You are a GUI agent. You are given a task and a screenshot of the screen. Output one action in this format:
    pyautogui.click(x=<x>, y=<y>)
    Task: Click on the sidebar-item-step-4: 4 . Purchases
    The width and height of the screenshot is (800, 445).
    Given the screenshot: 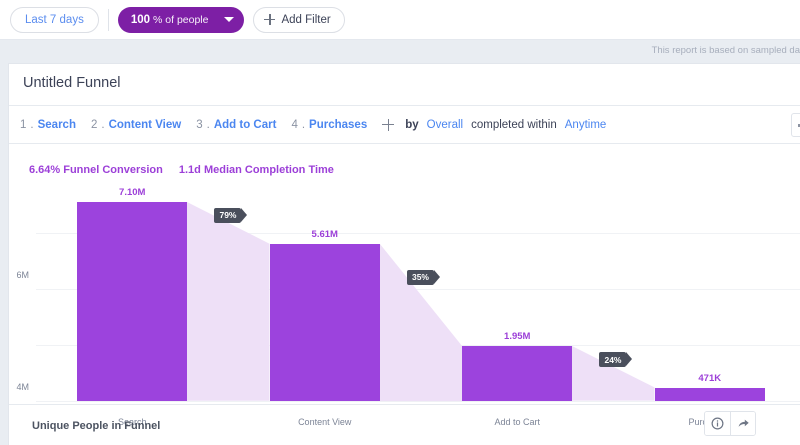 What is the action you would take?
    pyautogui.click(x=329, y=125)
    